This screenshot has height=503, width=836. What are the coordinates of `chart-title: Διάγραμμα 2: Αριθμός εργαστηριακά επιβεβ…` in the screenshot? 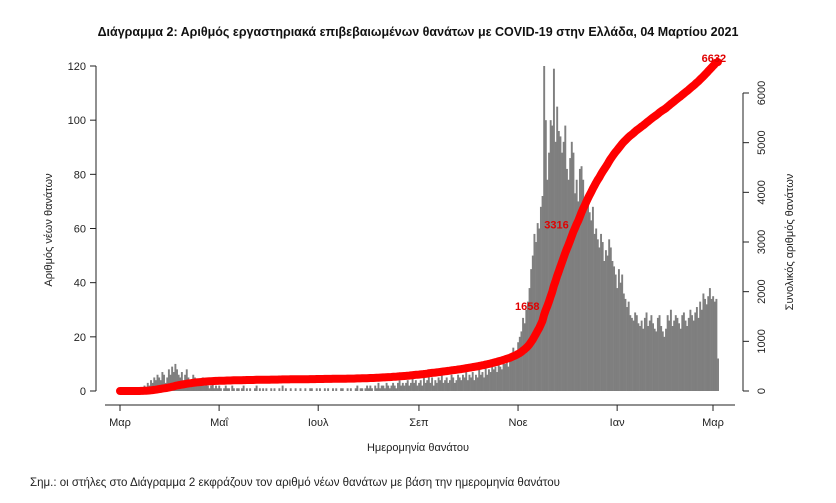 It's located at (418, 32).